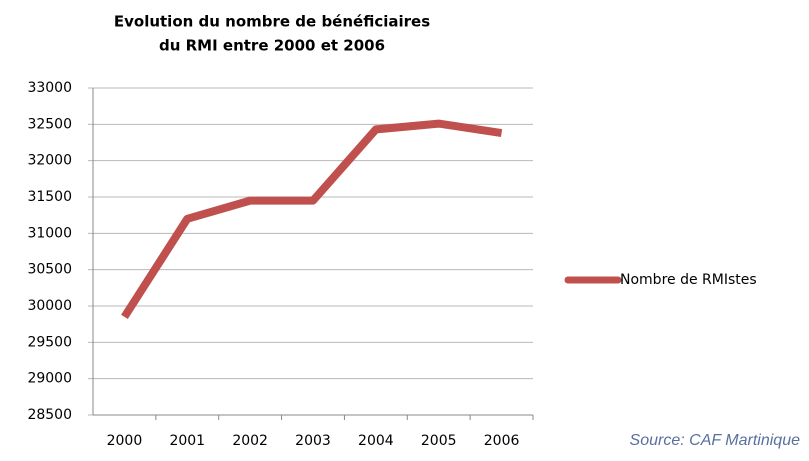 The width and height of the screenshot is (809, 461). What do you see at coordinates (272, 22) in the screenshot?
I see `chart-title: Evolution du nombre de bénéficiaires` at bounding box center [272, 22].